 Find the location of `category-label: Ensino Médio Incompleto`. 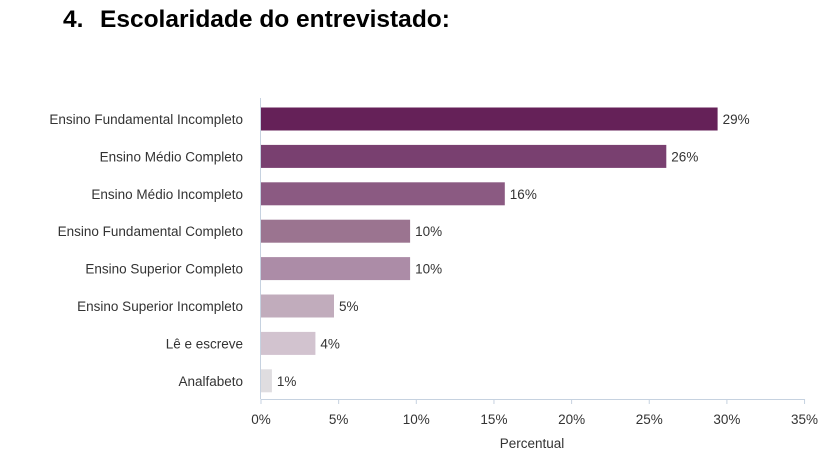

category-label: Ensino Médio Incompleto is located at coordinates (167, 194).